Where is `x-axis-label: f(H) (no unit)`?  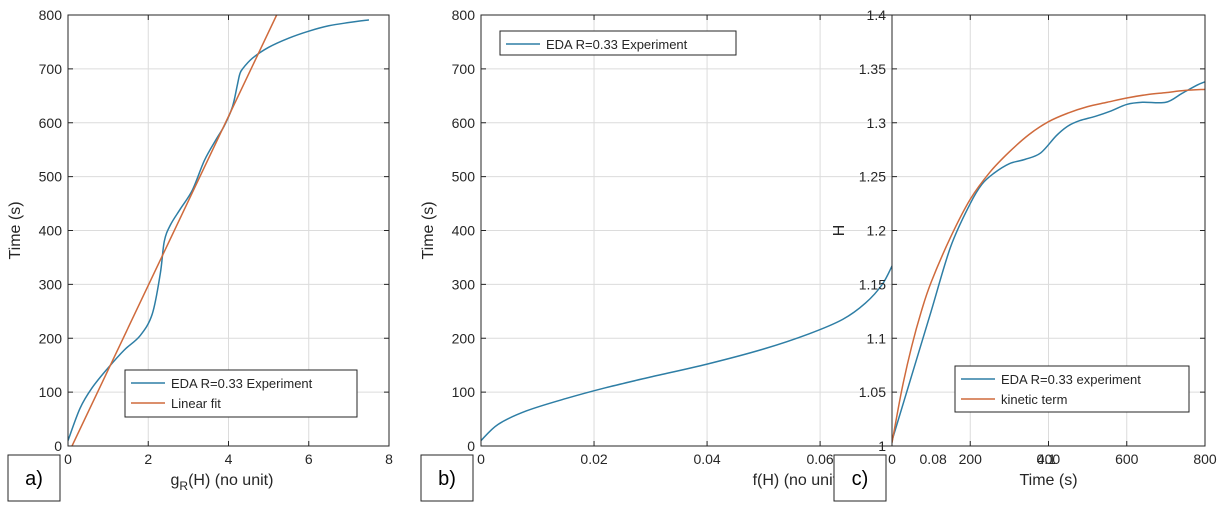 x-axis-label: f(H) (no unit) is located at coordinates (798, 480).